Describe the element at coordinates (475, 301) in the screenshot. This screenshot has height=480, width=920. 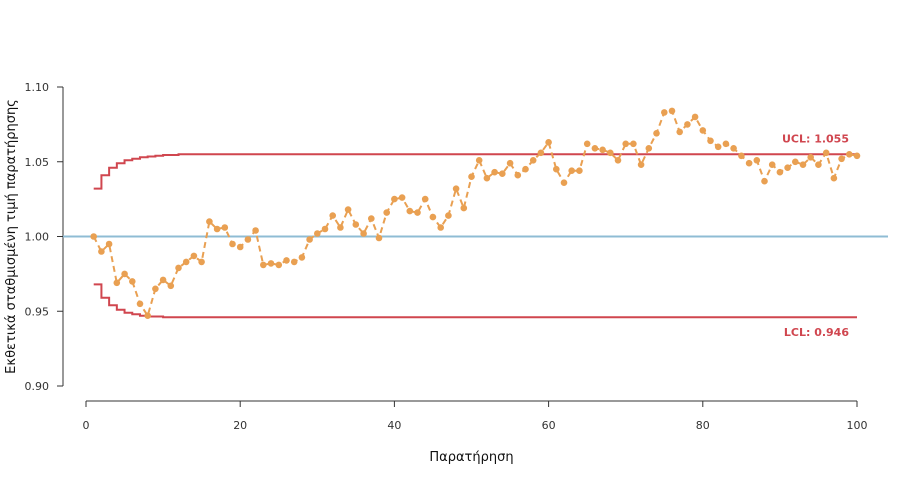
I see `lcl-line` at that location.